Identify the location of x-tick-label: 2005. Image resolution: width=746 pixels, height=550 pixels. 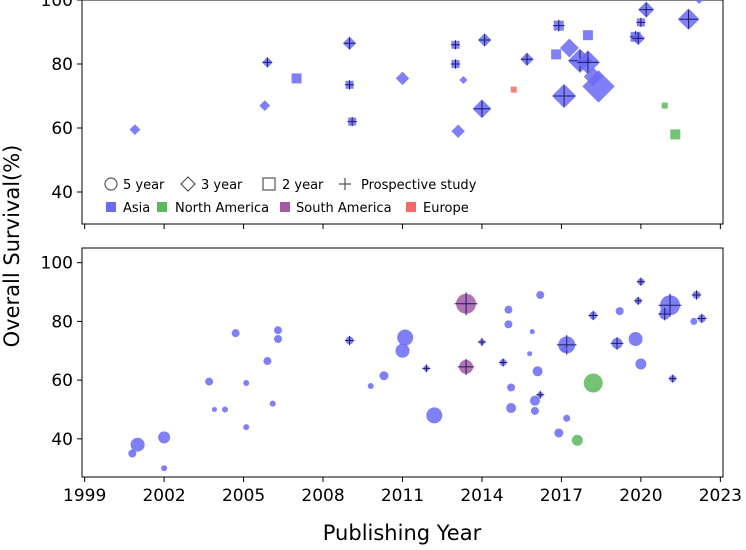
(243, 496).